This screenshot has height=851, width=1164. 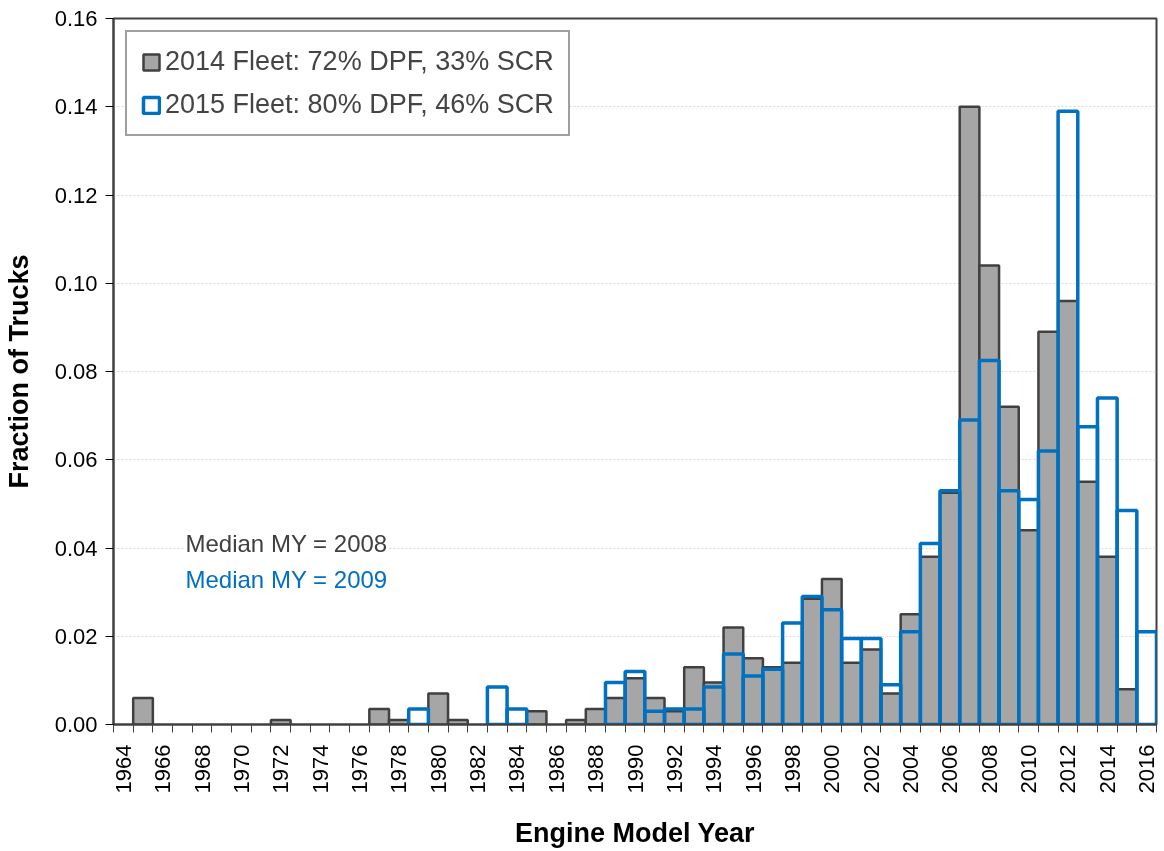 I want to click on x-tick-label: 1978, so click(x=399, y=769).